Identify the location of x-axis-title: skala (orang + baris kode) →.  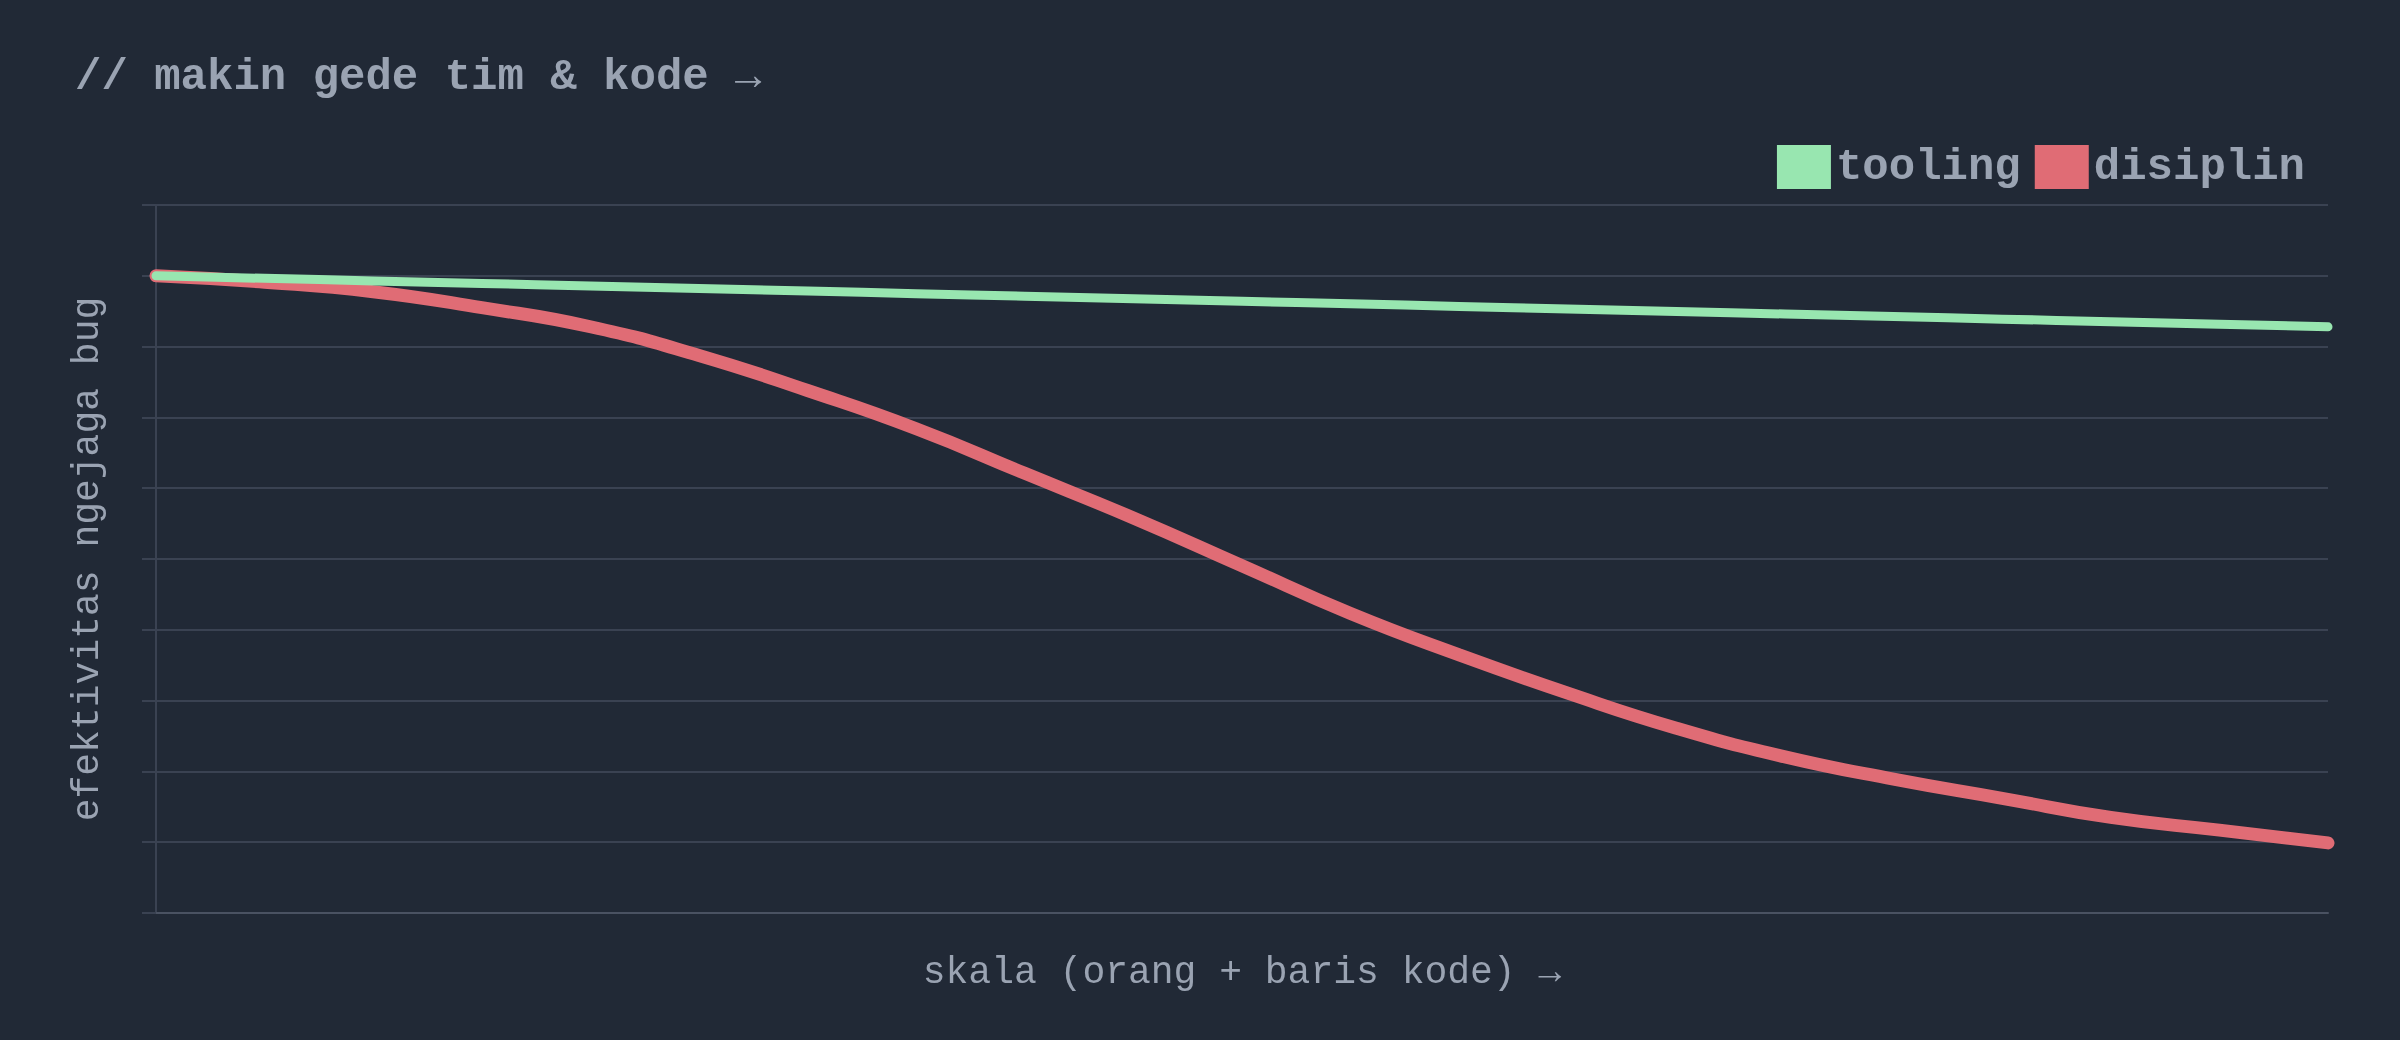
(1242, 972).